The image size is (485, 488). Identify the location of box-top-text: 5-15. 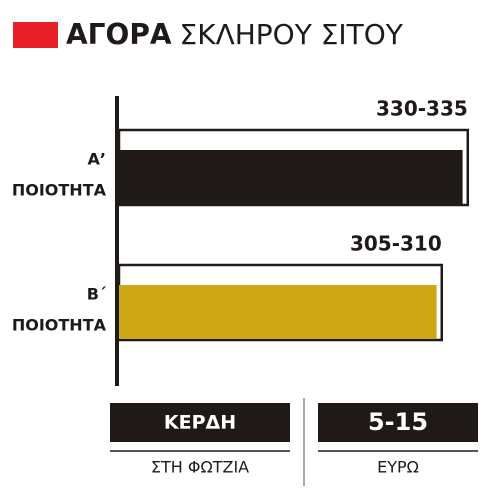
(398, 422).